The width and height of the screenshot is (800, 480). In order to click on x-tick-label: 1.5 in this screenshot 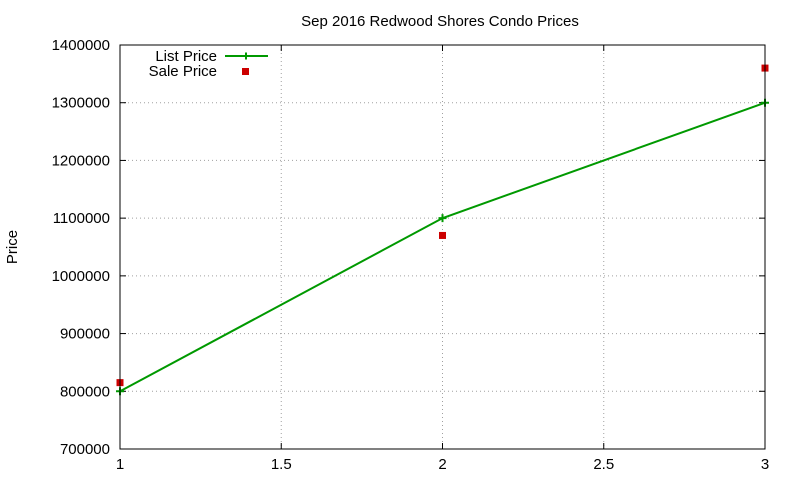, I will do `click(281, 464)`.